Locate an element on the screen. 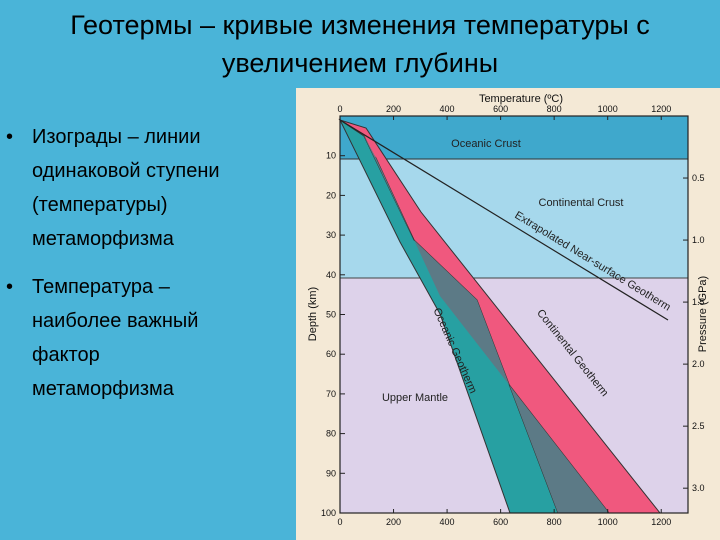 The height and width of the screenshot is (540, 720). oceanic-crust-zone is located at coordinates (514, 137).